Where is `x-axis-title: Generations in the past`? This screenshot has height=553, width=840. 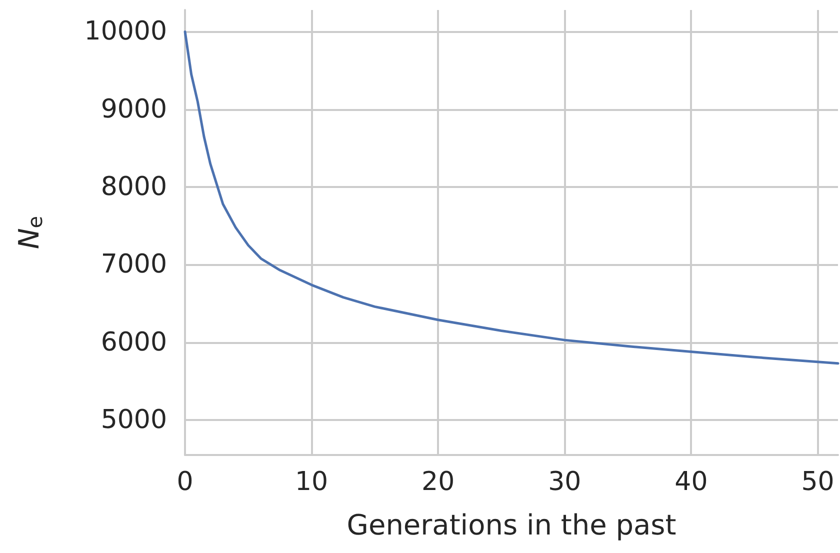
x-axis-title: Generations in the past is located at coordinates (511, 525).